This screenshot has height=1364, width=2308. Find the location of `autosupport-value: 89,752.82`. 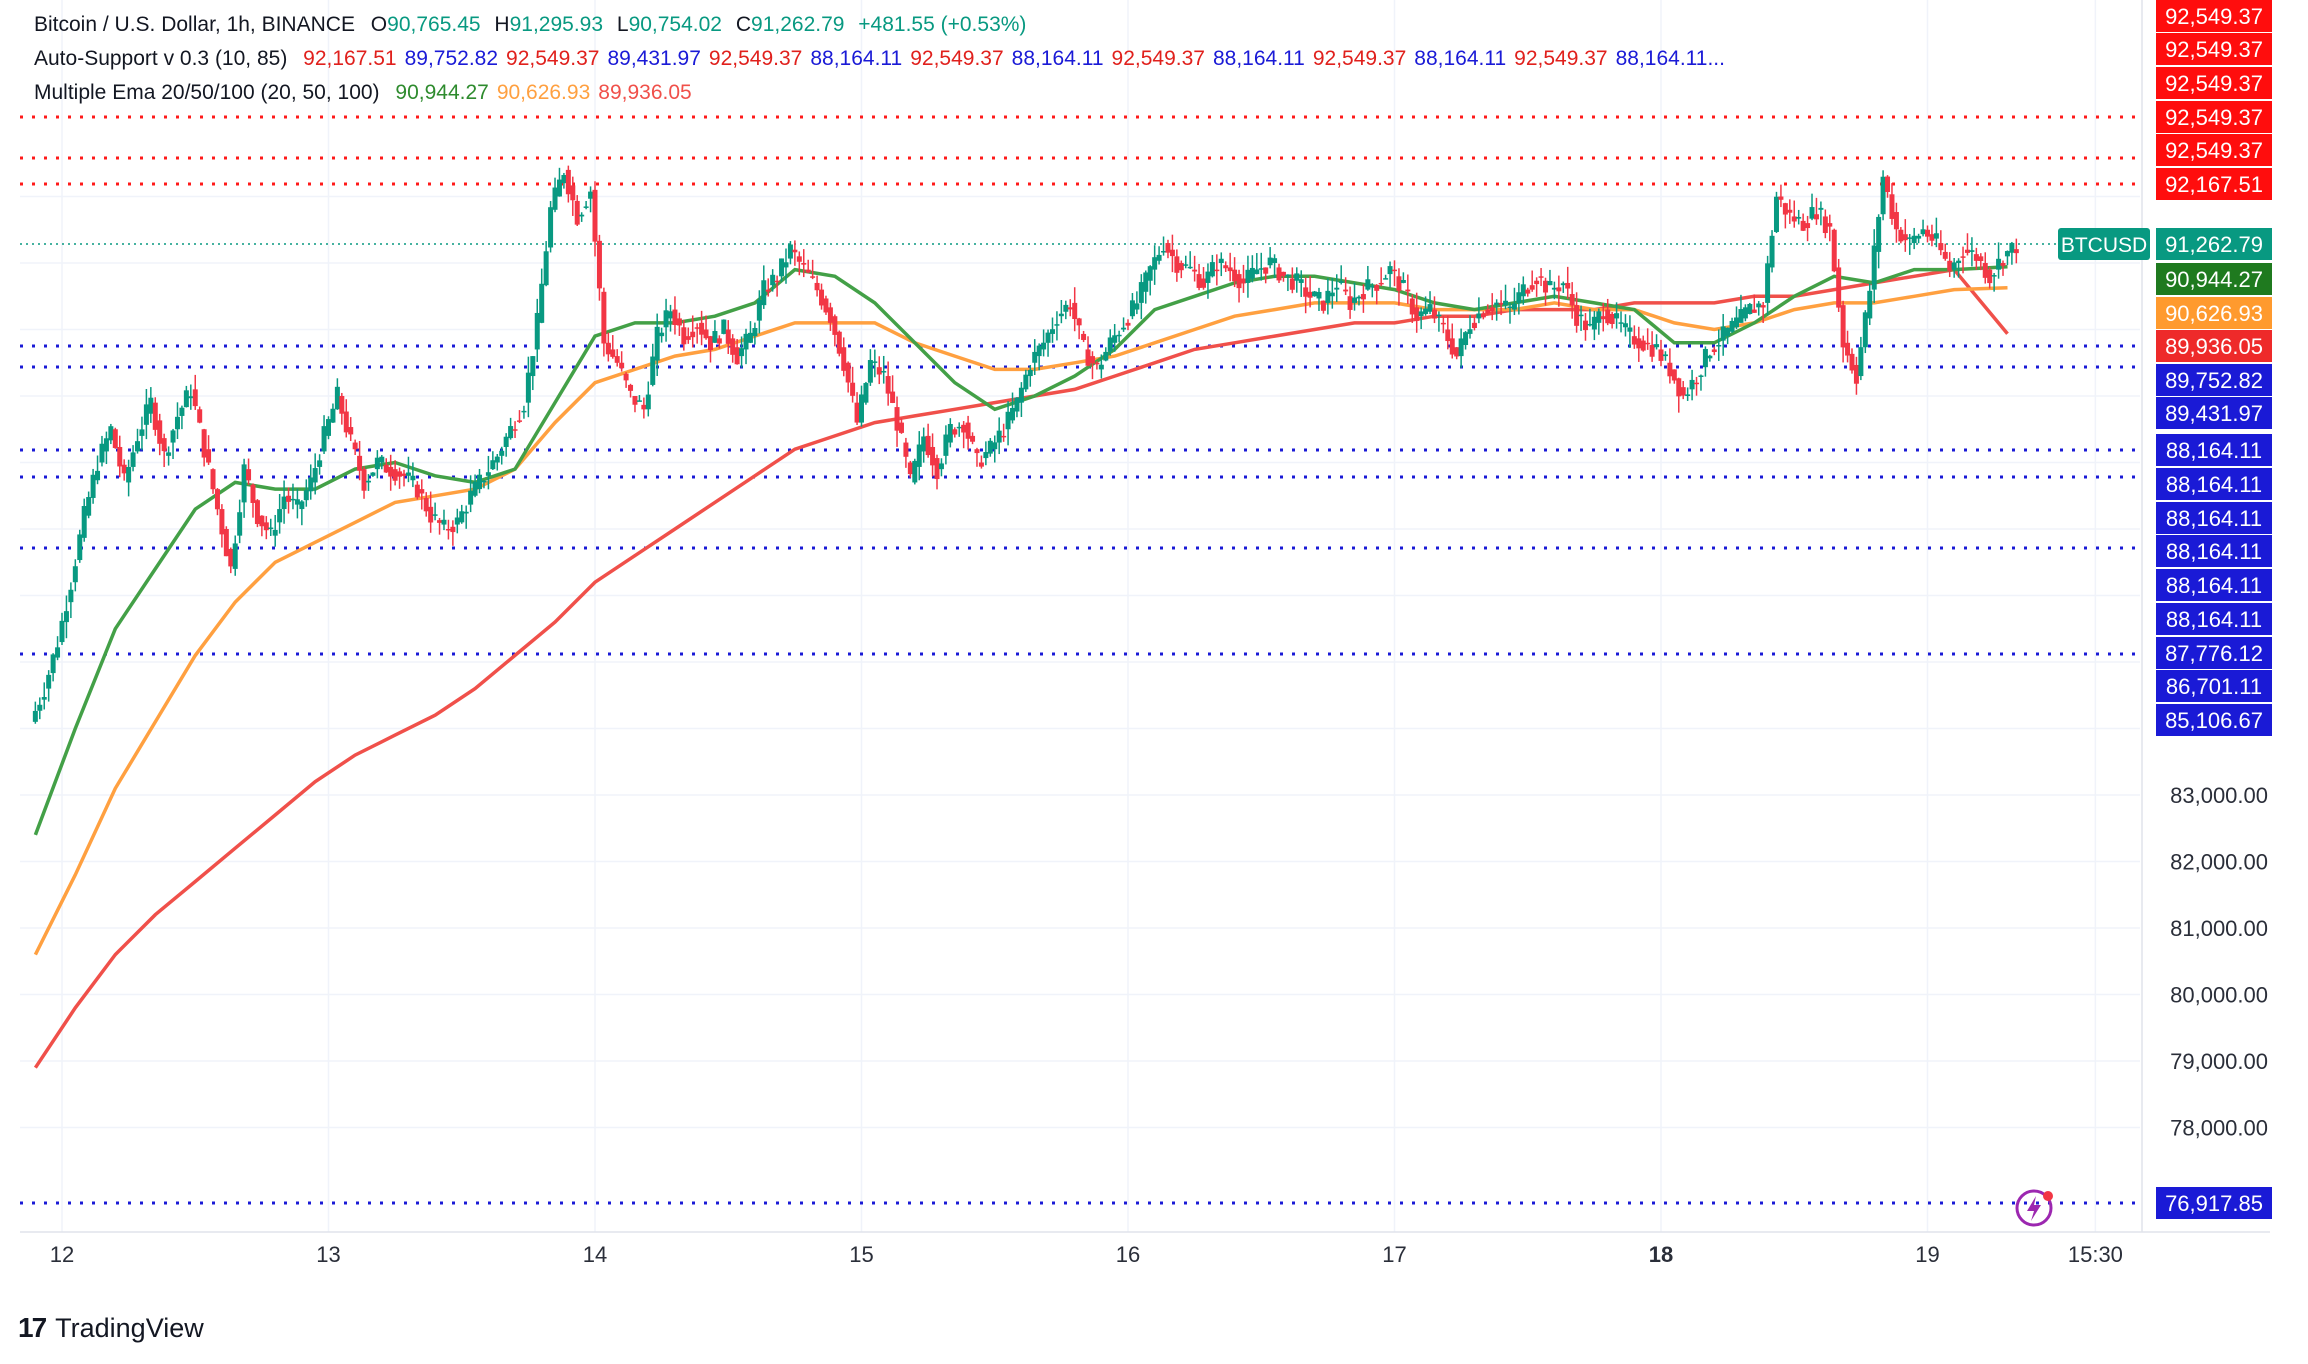

autosupport-value: 89,752.82 is located at coordinates (451, 58).